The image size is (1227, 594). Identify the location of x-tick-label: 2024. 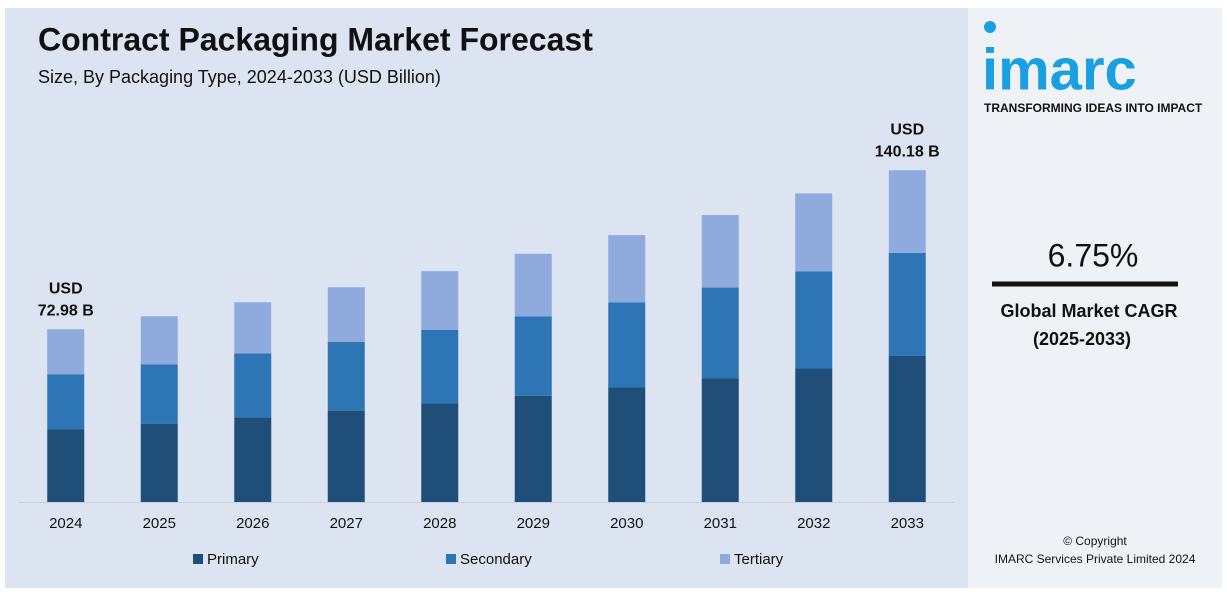
(65, 523).